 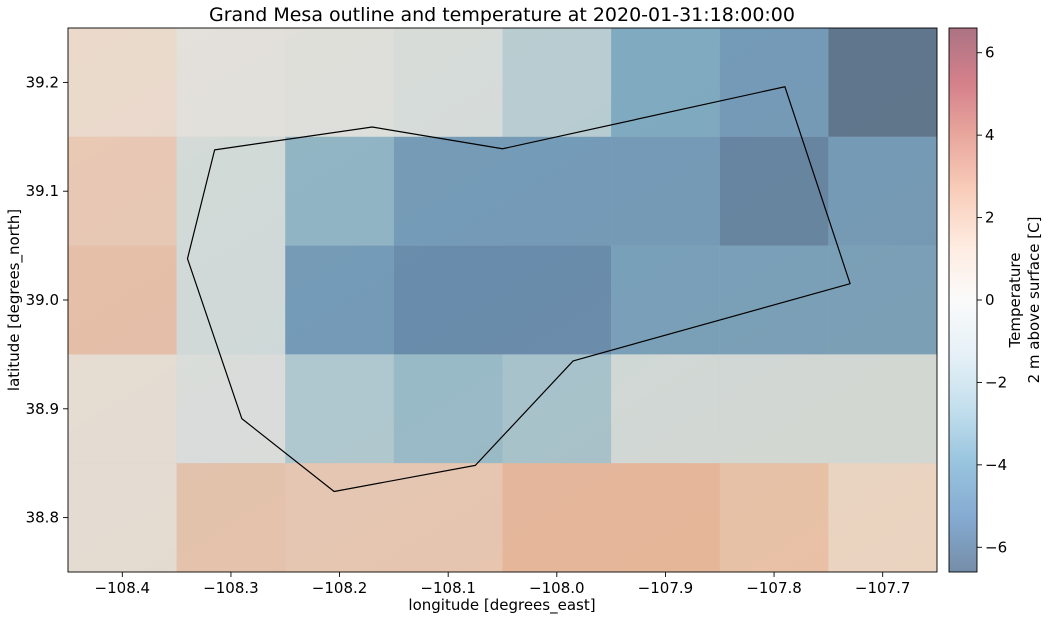 What do you see at coordinates (42, 191) in the screenshot?
I see `y-tick-label: 39.1` at bounding box center [42, 191].